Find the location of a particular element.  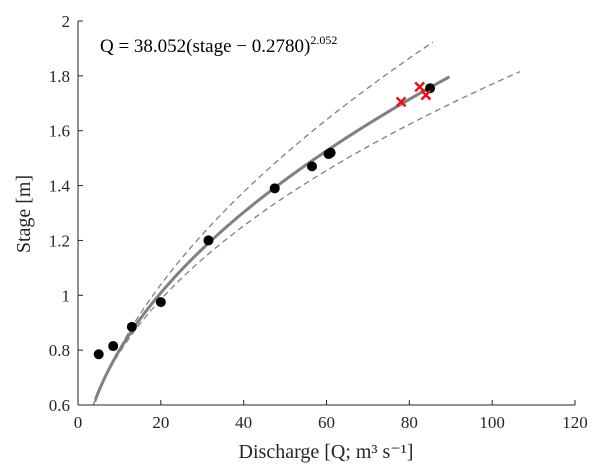

x-tick-label: 0 is located at coordinates (78, 422).